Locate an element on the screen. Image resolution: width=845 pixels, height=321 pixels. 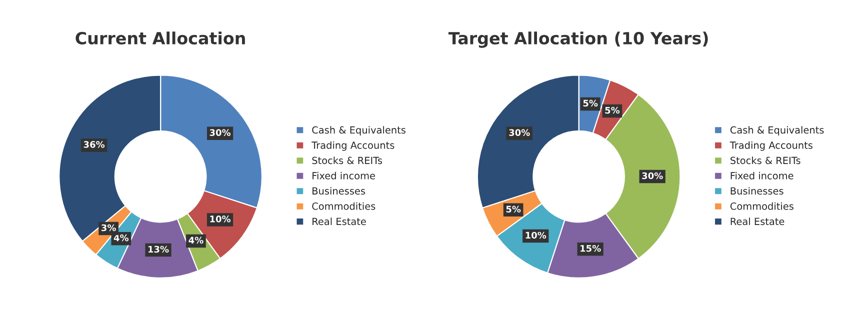
data-label: 13% is located at coordinates (158, 249).